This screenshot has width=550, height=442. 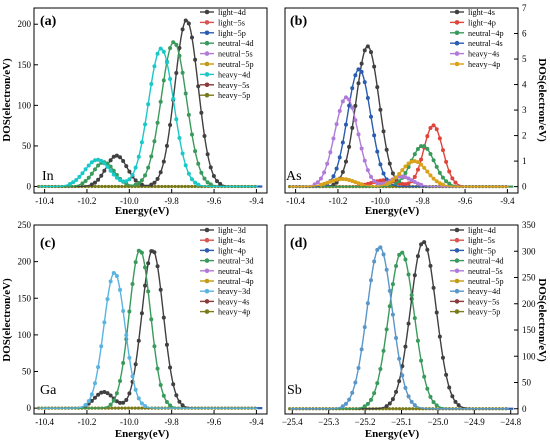 I want to click on legend-label: heavy−5p, so click(x=484, y=312).